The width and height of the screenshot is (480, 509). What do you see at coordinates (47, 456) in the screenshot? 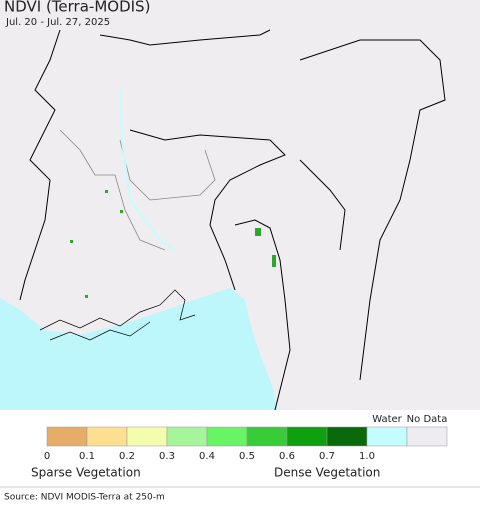
I see `legend-tick-label: 0` at bounding box center [47, 456].